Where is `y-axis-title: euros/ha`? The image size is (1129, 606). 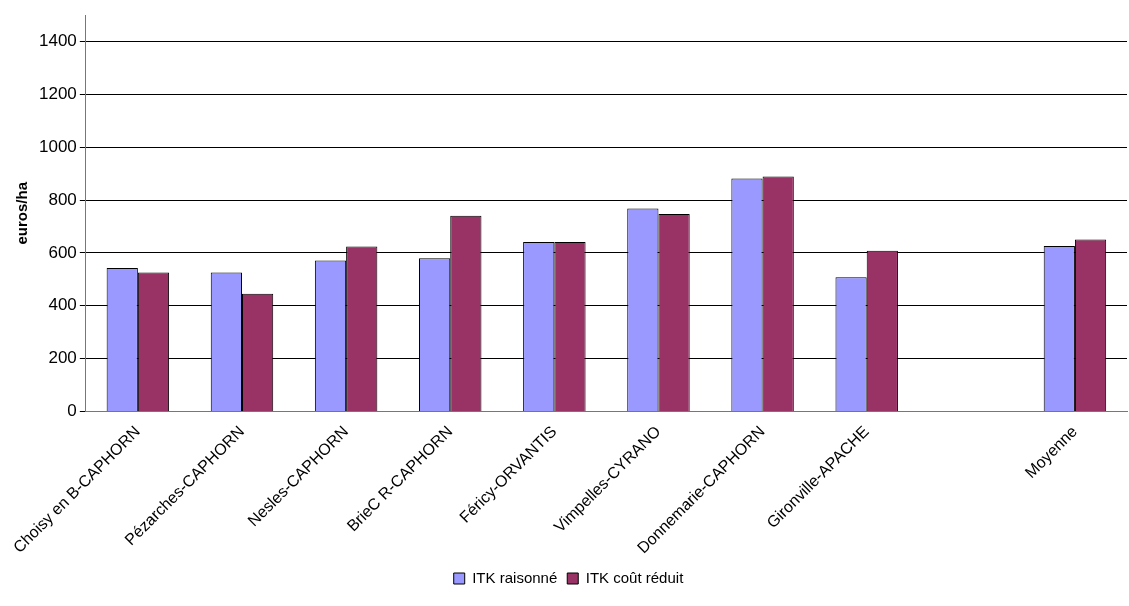
y-axis-title: euros/ha is located at coordinates (22, 213).